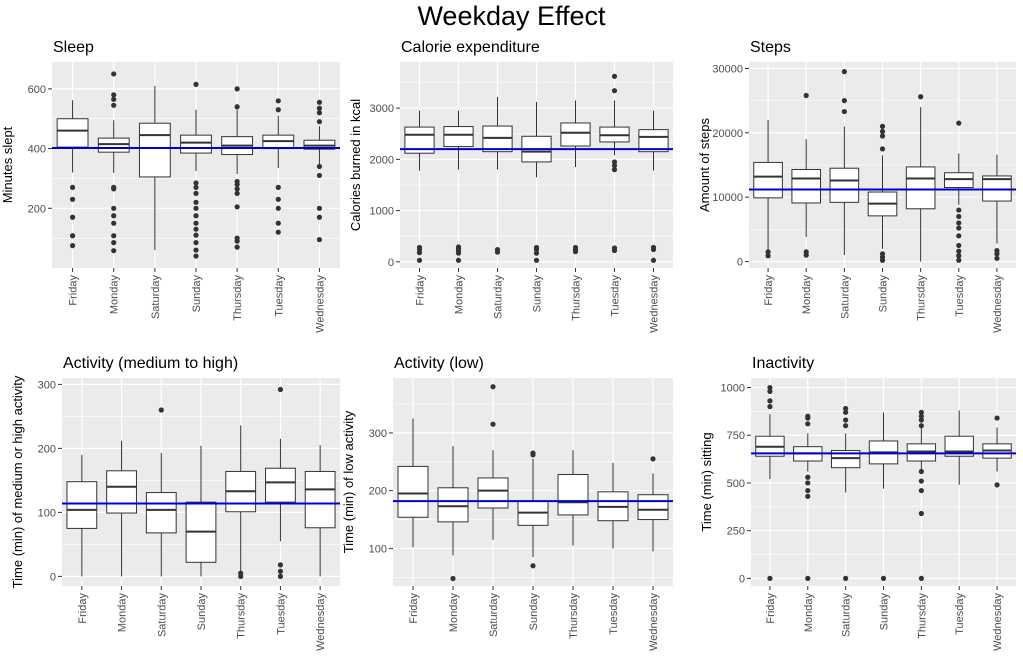 Image resolution: width=1023 pixels, height=664 pixels. What do you see at coordinates (511, 16) in the screenshot?
I see `figure-title: Weekday Effect` at bounding box center [511, 16].